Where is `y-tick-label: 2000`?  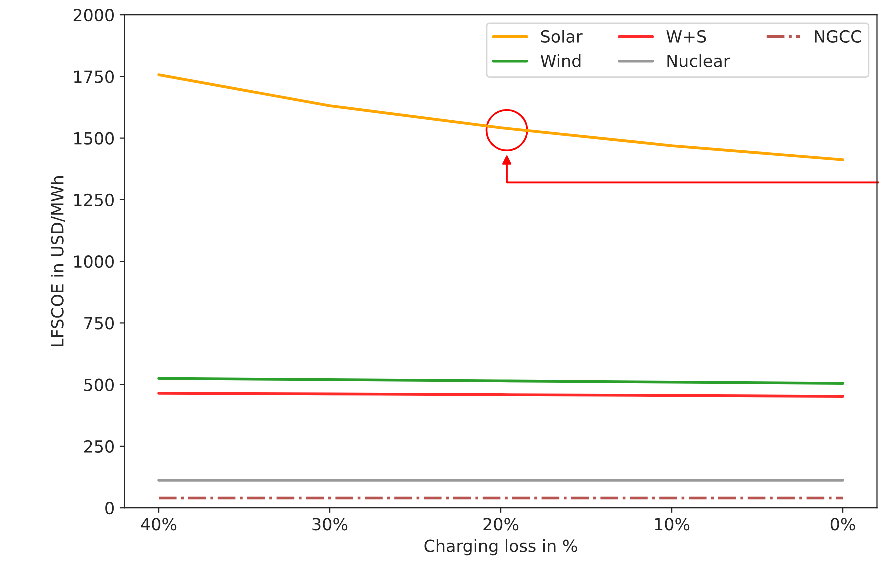
y-tick-label: 2000 is located at coordinates (94, 15).